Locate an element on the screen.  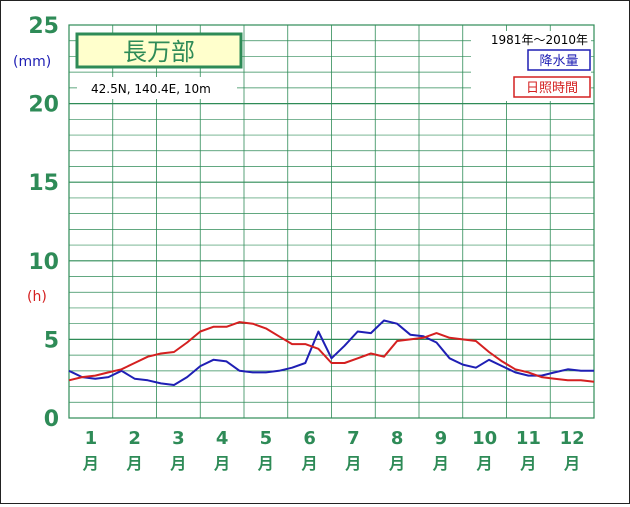
x-tick-month-number: 4 is located at coordinates (222, 438).